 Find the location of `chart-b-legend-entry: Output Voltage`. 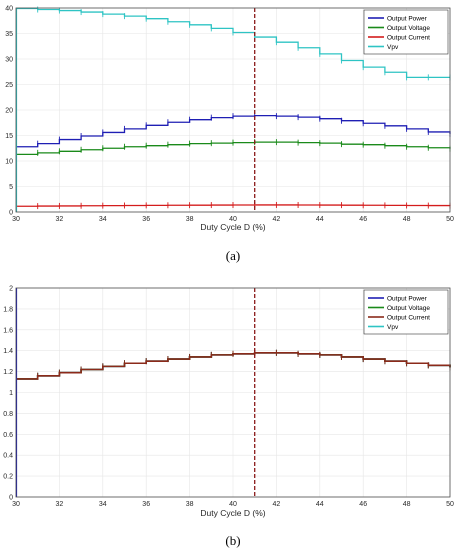

chart-b-legend-entry: Output Voltage is located at coordinates (408, 308).